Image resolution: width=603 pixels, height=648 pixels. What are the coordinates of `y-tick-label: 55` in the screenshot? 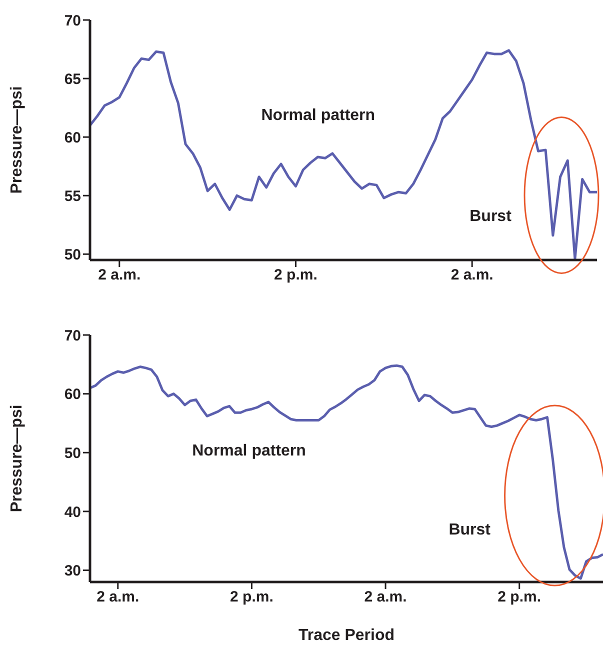 It's located at (72, 196).